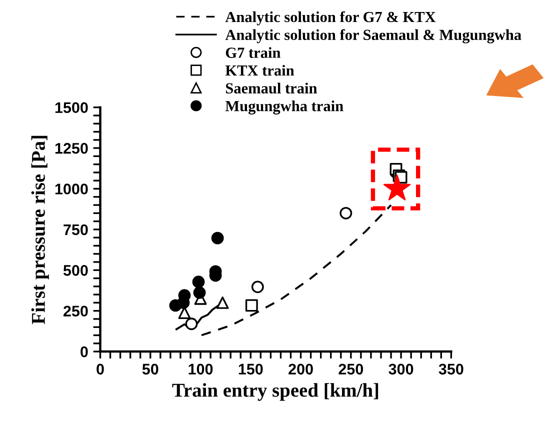  Describe the element at coordinates (100, 369) in the screenshot. I see `x-tick-label: 0` at that location.